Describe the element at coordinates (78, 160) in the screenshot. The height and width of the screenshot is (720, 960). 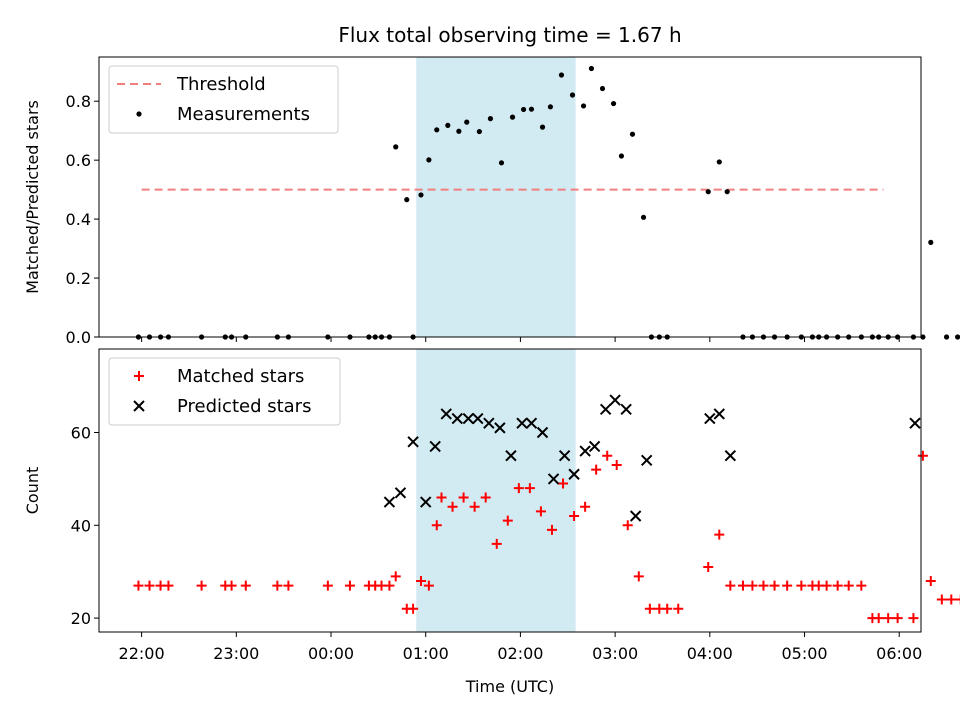
I see `y-tick-label: 0.6` at that location.